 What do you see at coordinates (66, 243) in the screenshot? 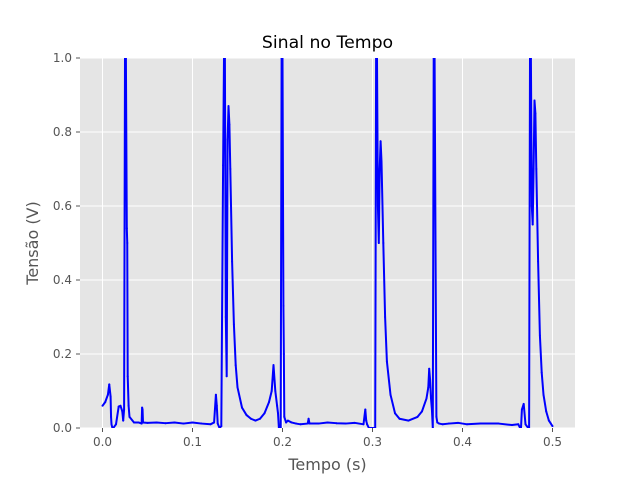
I see `y-axis-ticks: 0.0 0.2 0.4 0.6 0.8 1.0` at bounding box center [66, 243].